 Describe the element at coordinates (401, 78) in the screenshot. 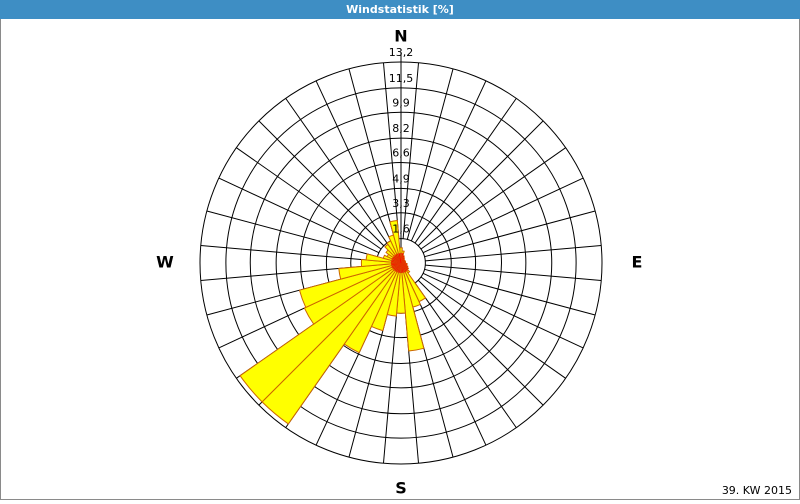

I see `r-tick-label: 11,5` at that location.